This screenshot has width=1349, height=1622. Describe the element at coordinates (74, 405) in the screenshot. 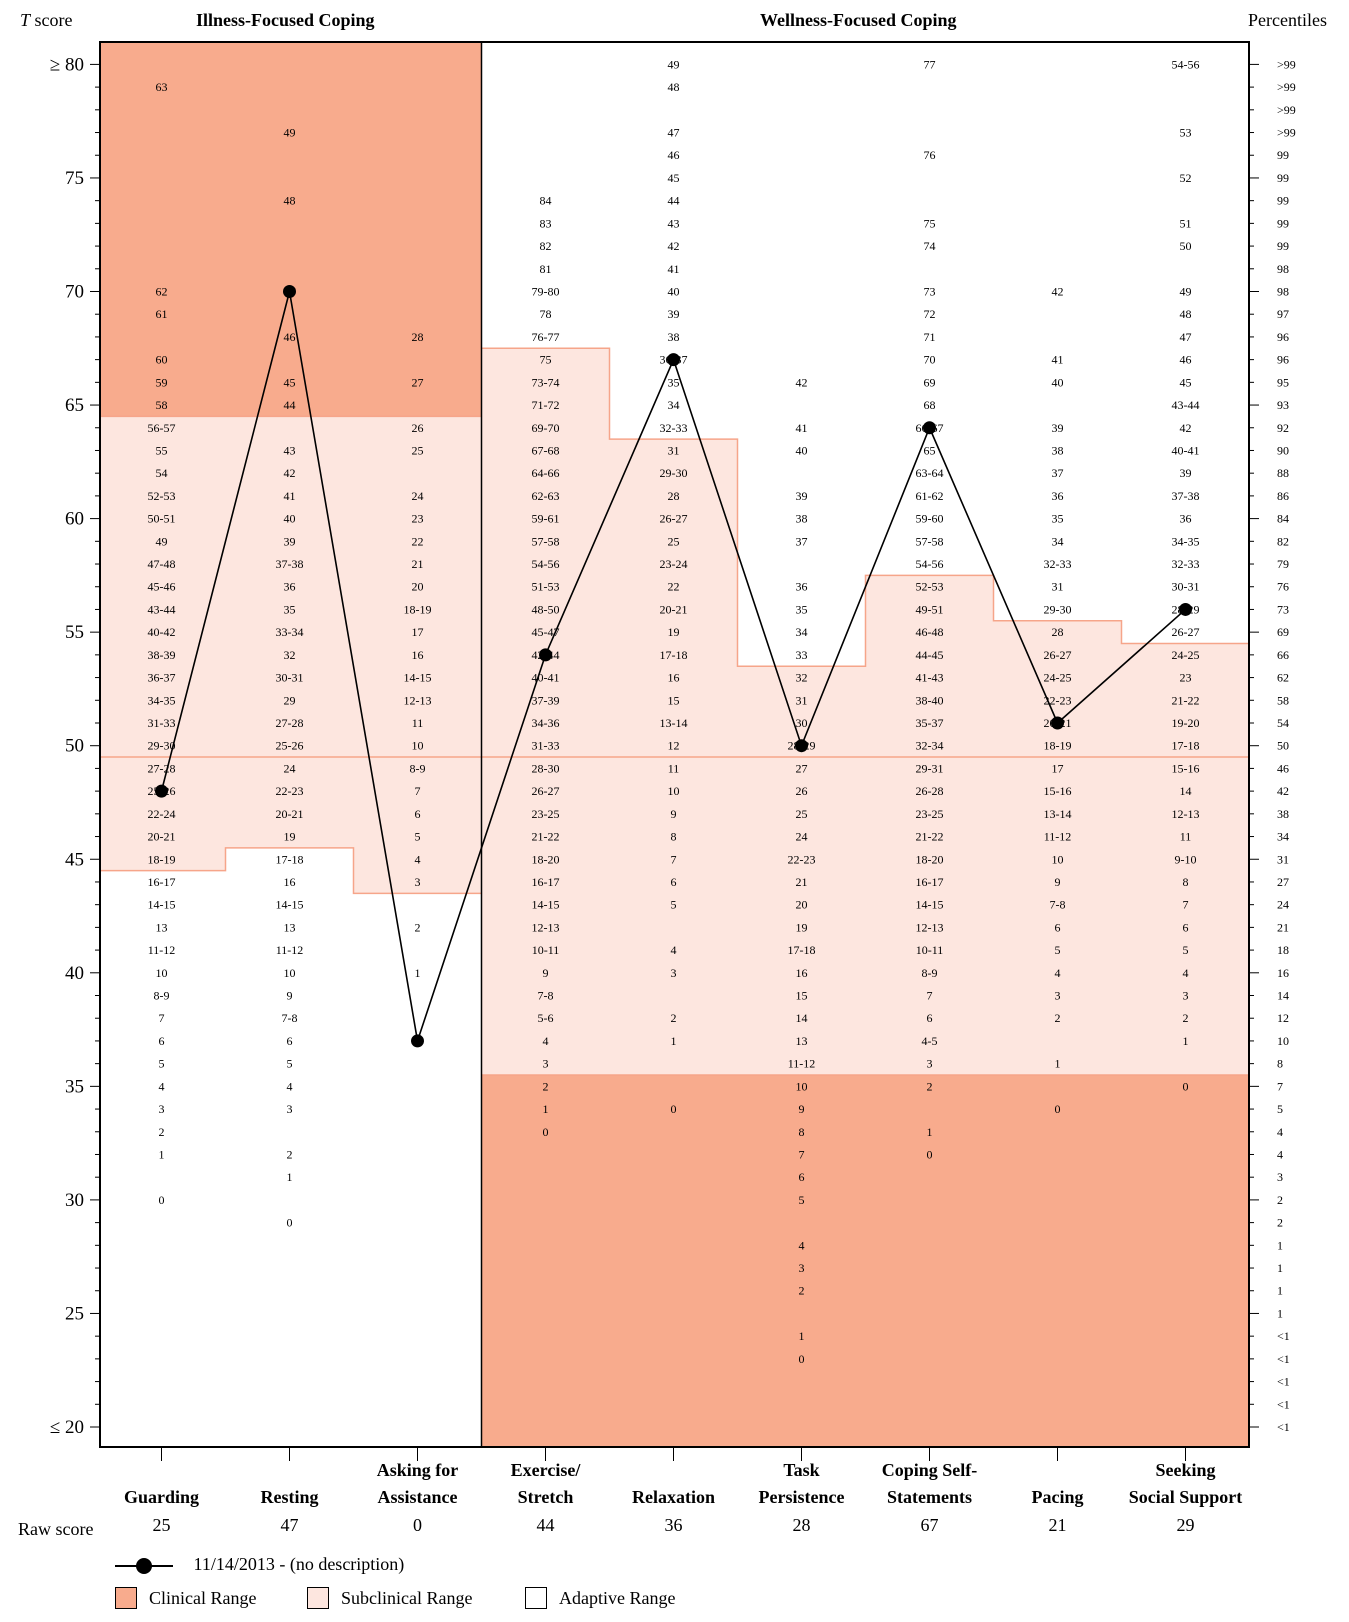

I see `y-tick-label: 65` at that location.